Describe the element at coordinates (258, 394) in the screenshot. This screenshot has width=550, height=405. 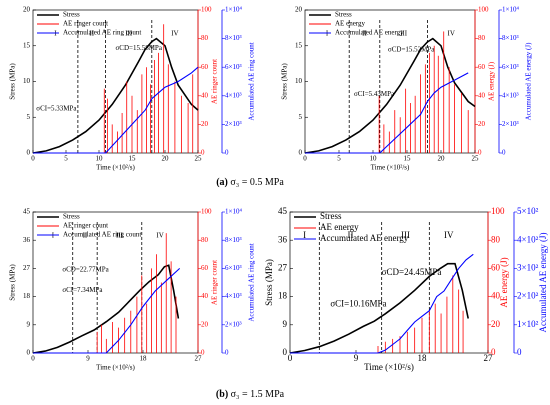
I see `caption-text: σ₃ = 1.5 MPa` at that location.